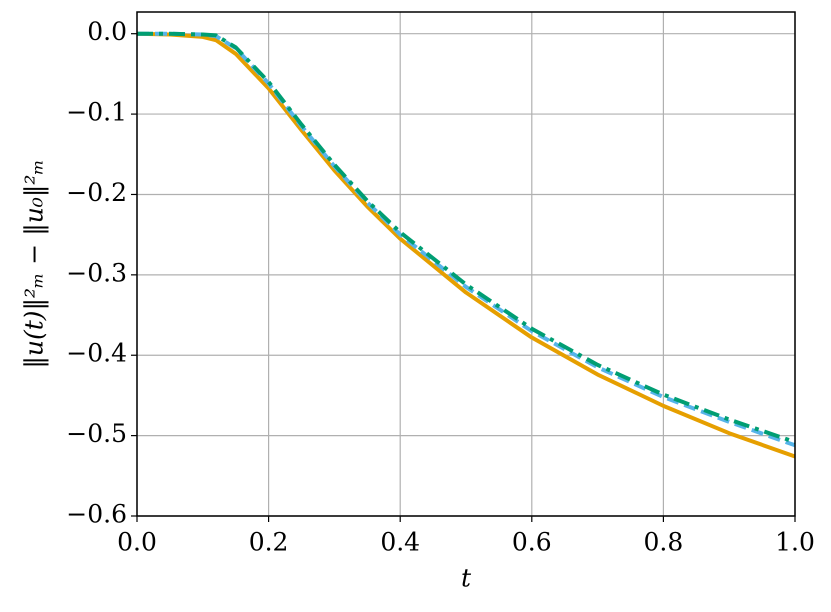 The image size is (831, 612). What do you see at coordinates (35, 263) in the screenshot?
I see `y-axis-label: ‖u(t)‖²ₘ − ‖u₀‖²ₘ` at bounding box center [35, 263].